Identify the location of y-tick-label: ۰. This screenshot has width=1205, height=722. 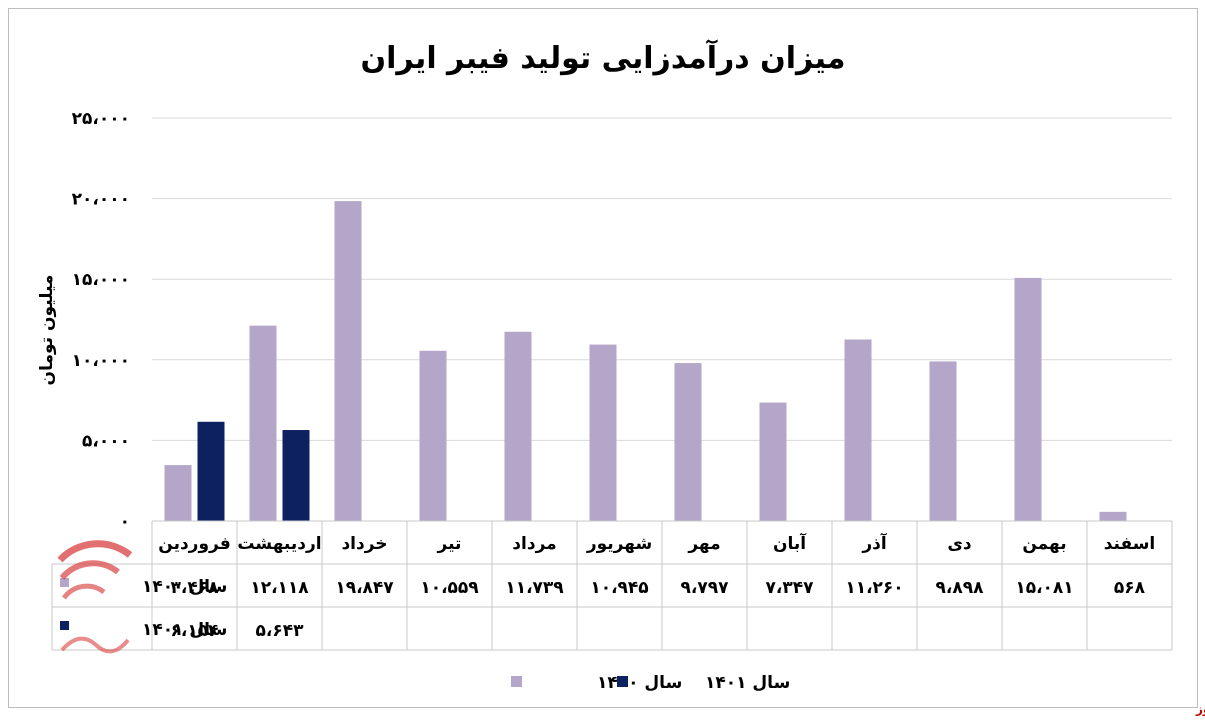
(125, 522).